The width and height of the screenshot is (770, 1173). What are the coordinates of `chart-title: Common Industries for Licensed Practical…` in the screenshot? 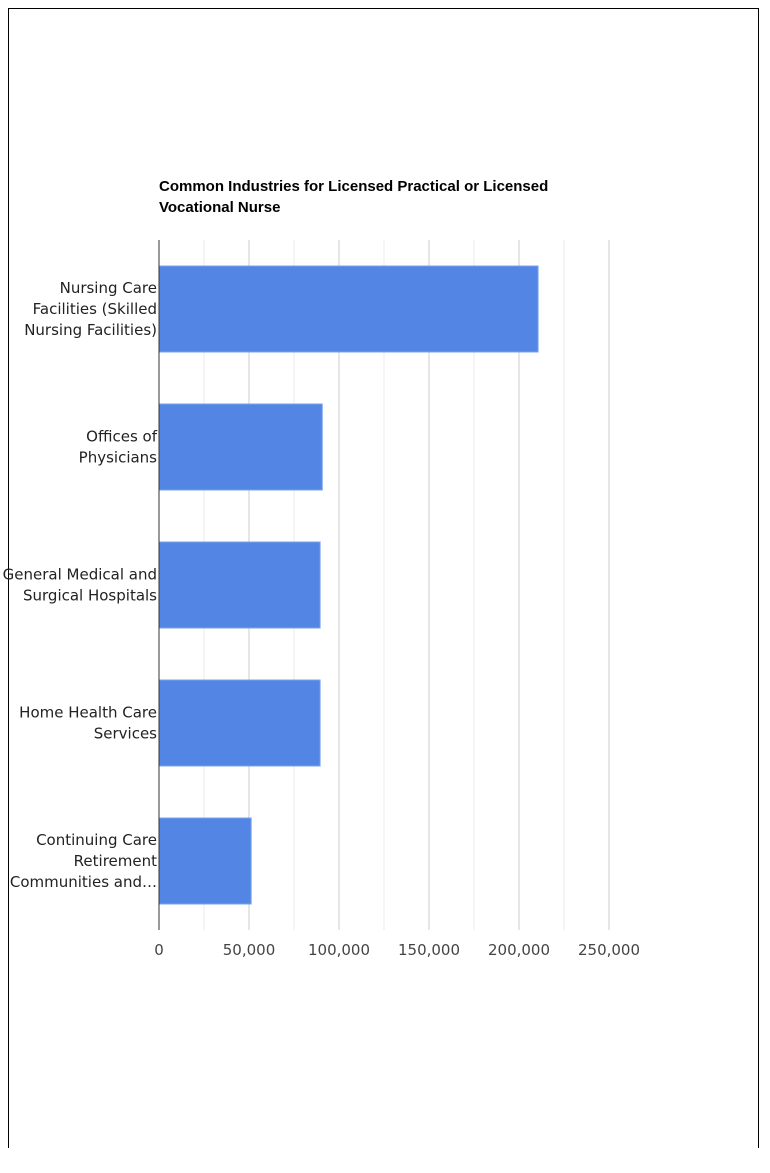 It's located at (354, 197).